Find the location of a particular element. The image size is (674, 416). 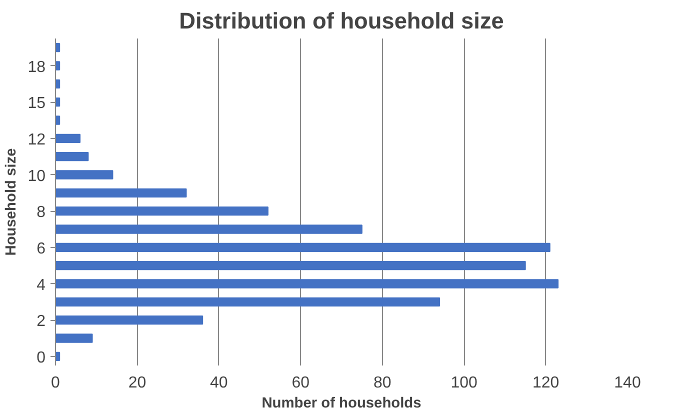

x-tick-label: 120 is located at coordinates (546, 383).